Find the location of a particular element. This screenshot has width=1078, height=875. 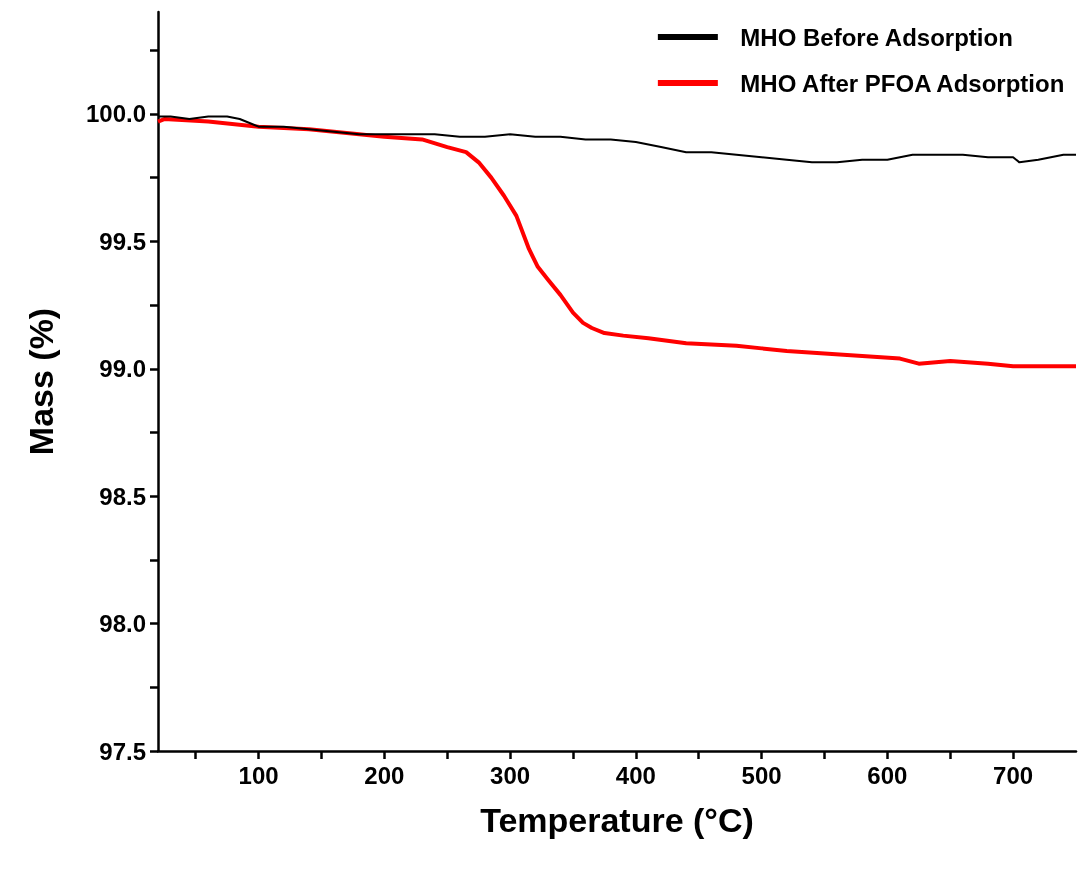

y-axis-title: Mass (%) is located at coordinates (41, 381).